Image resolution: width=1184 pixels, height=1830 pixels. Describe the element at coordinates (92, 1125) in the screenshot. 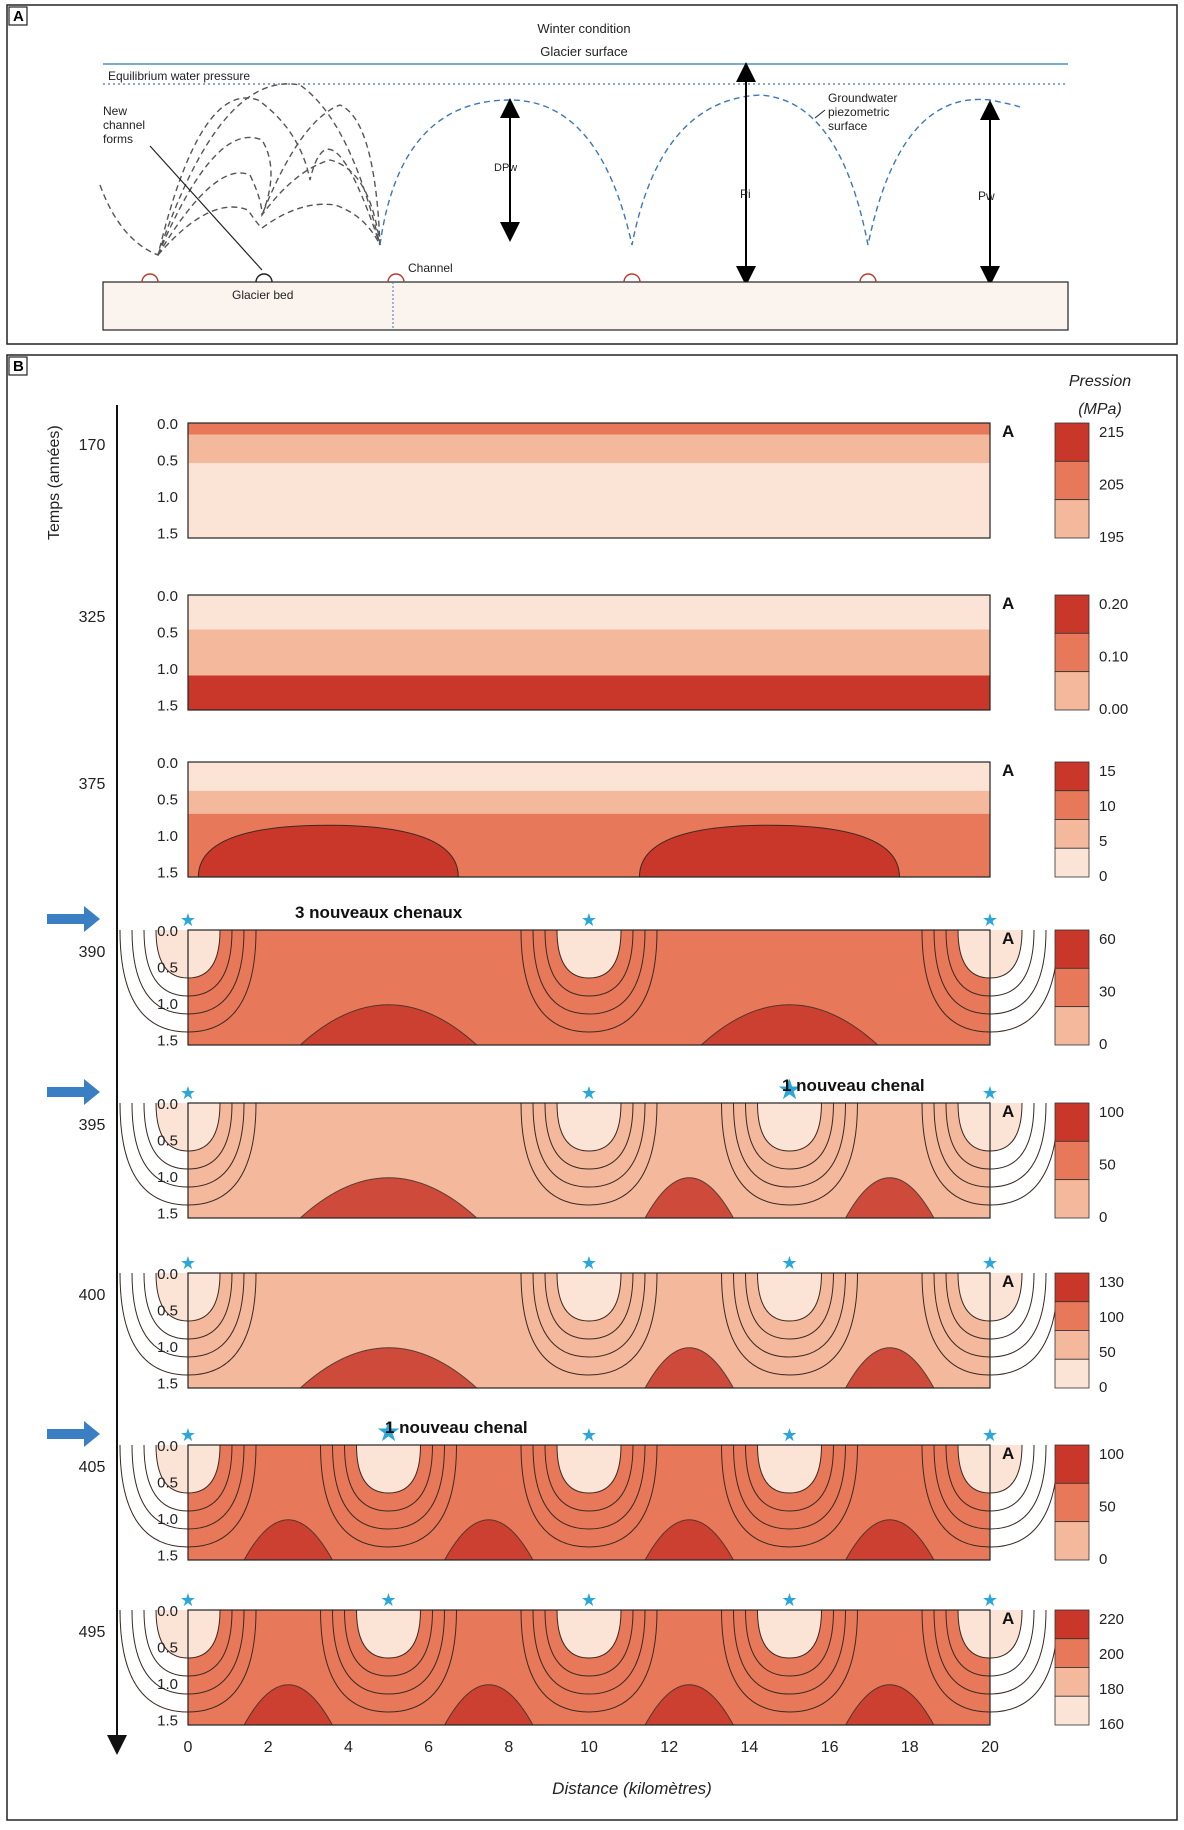

I see `time-label: 395` at that location.